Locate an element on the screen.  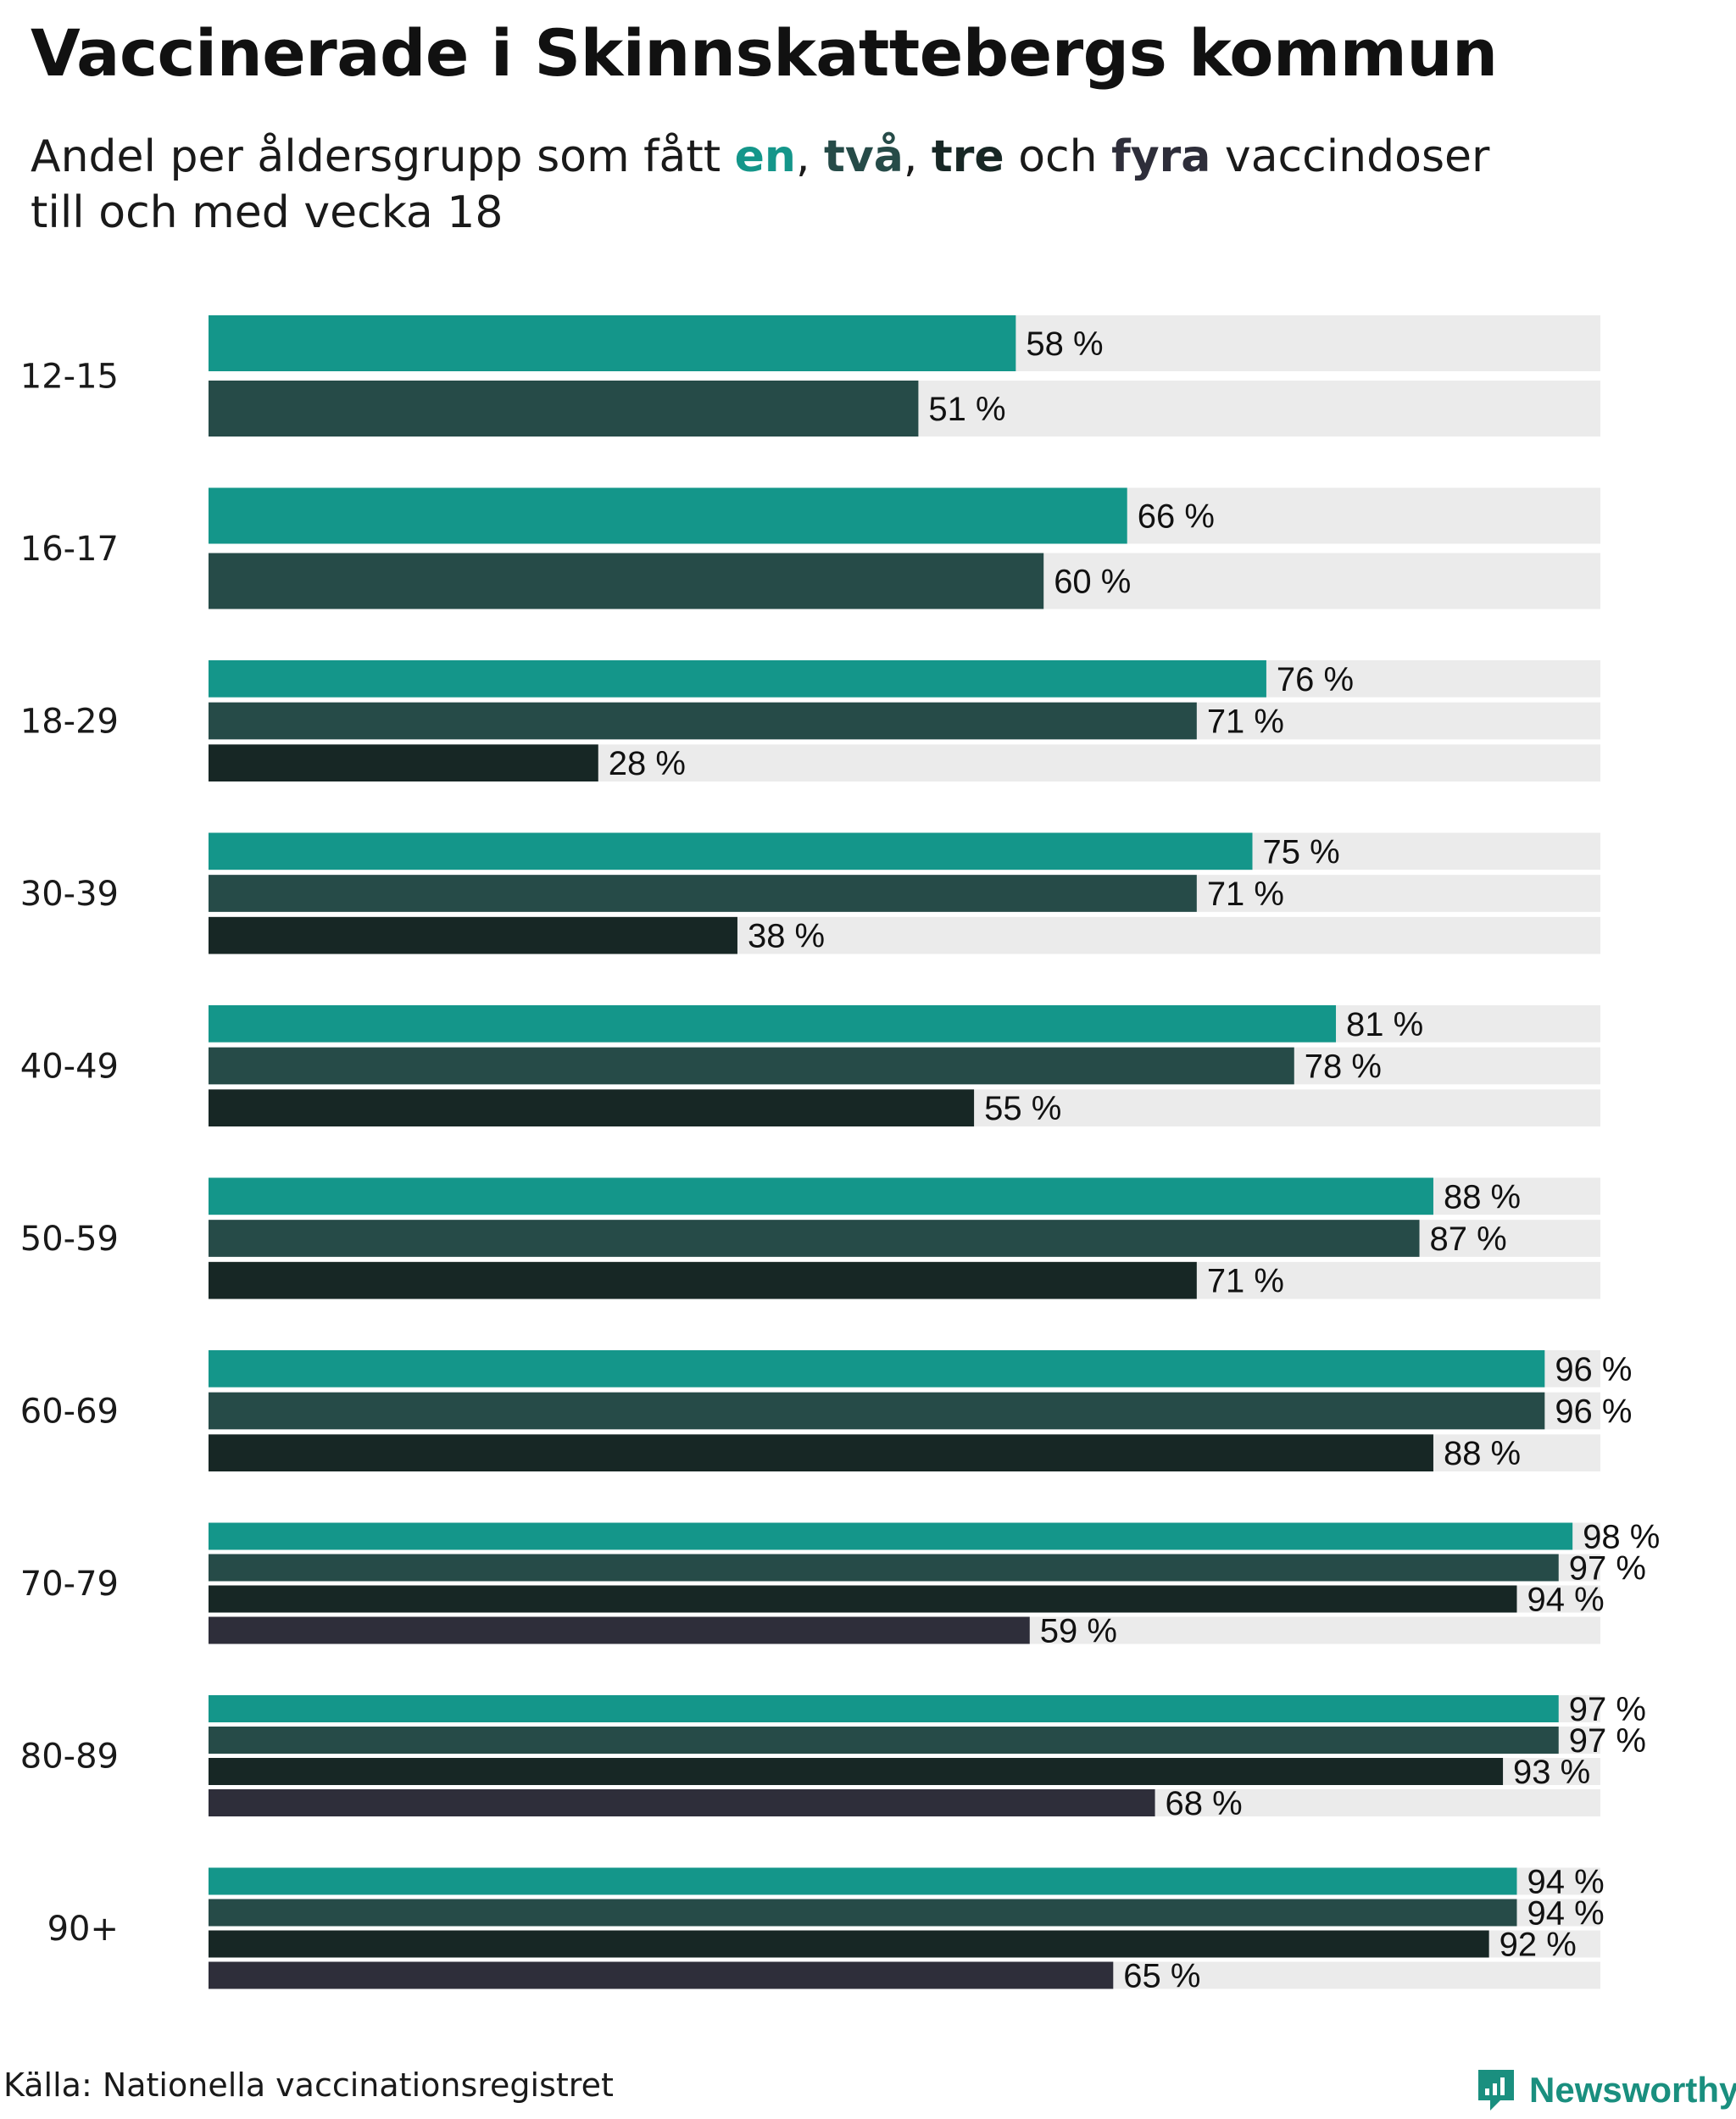
legend-key-two-doses: två is located at coordinates (864, 157).